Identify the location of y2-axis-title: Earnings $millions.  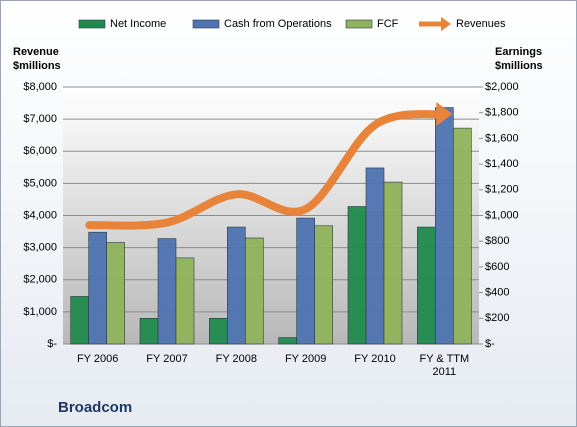
(519, 59).